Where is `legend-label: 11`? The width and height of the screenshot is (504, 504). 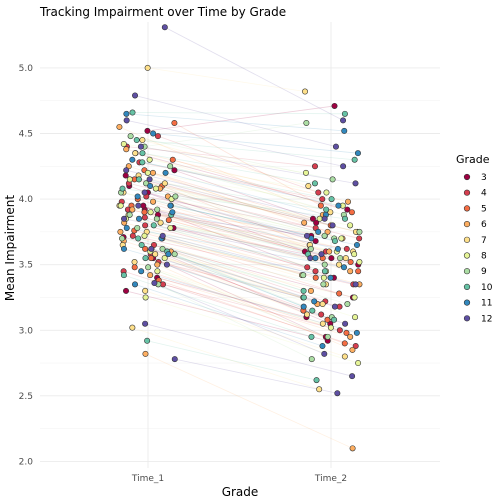 legend-label: 11 is located at coordinates (486, 304).